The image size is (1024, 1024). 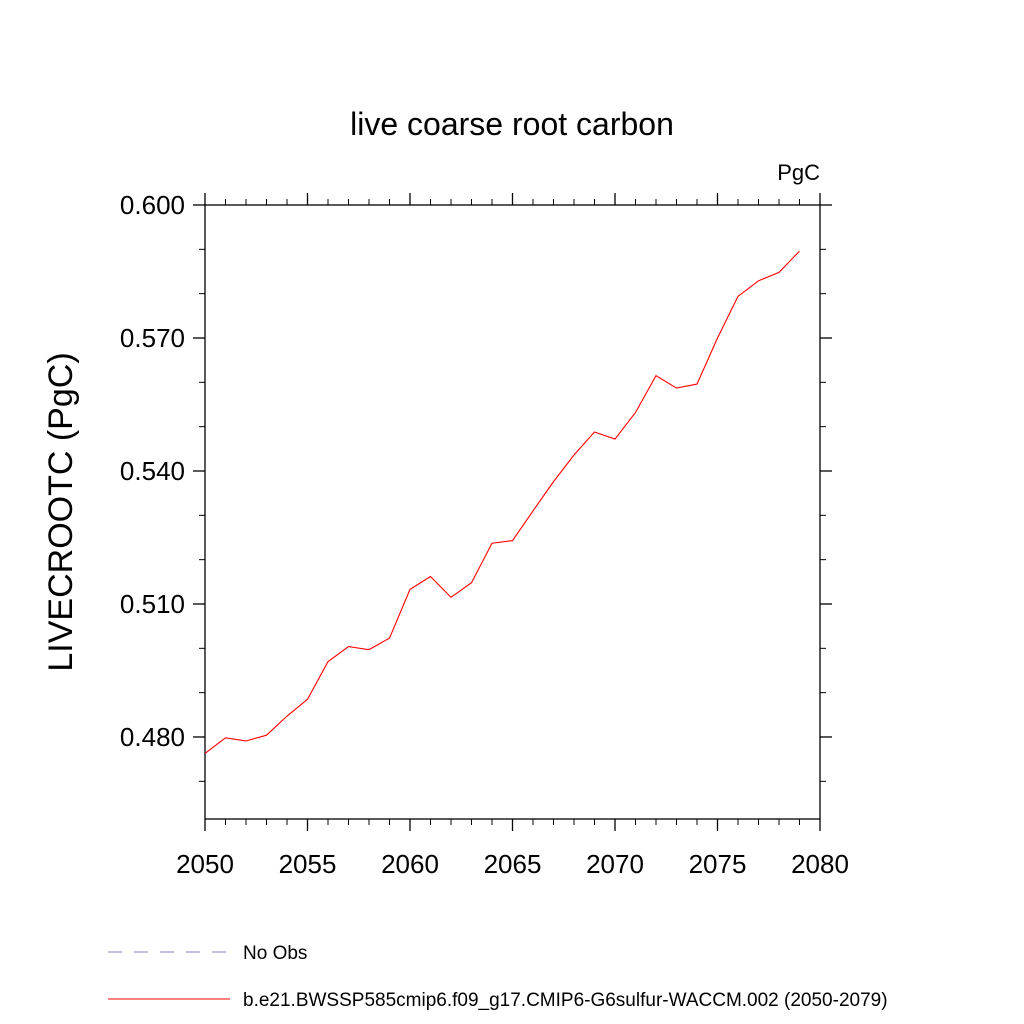 What do you see at coordinates (61, 511) in the screenshot?
I see `y-axis-label: LIVECROOTC (PgC)` at bounding box center [61, 511].